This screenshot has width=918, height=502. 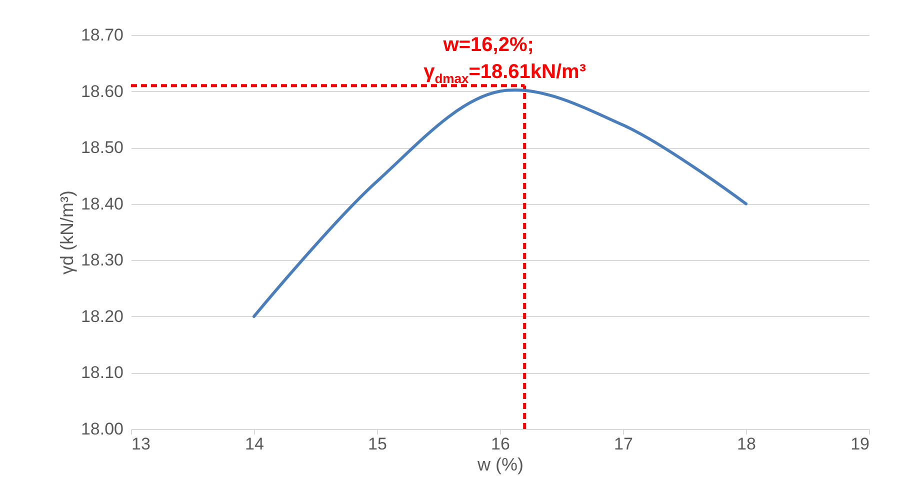 I want to click on x-tick-label: 19, so click(x=860, y=444).